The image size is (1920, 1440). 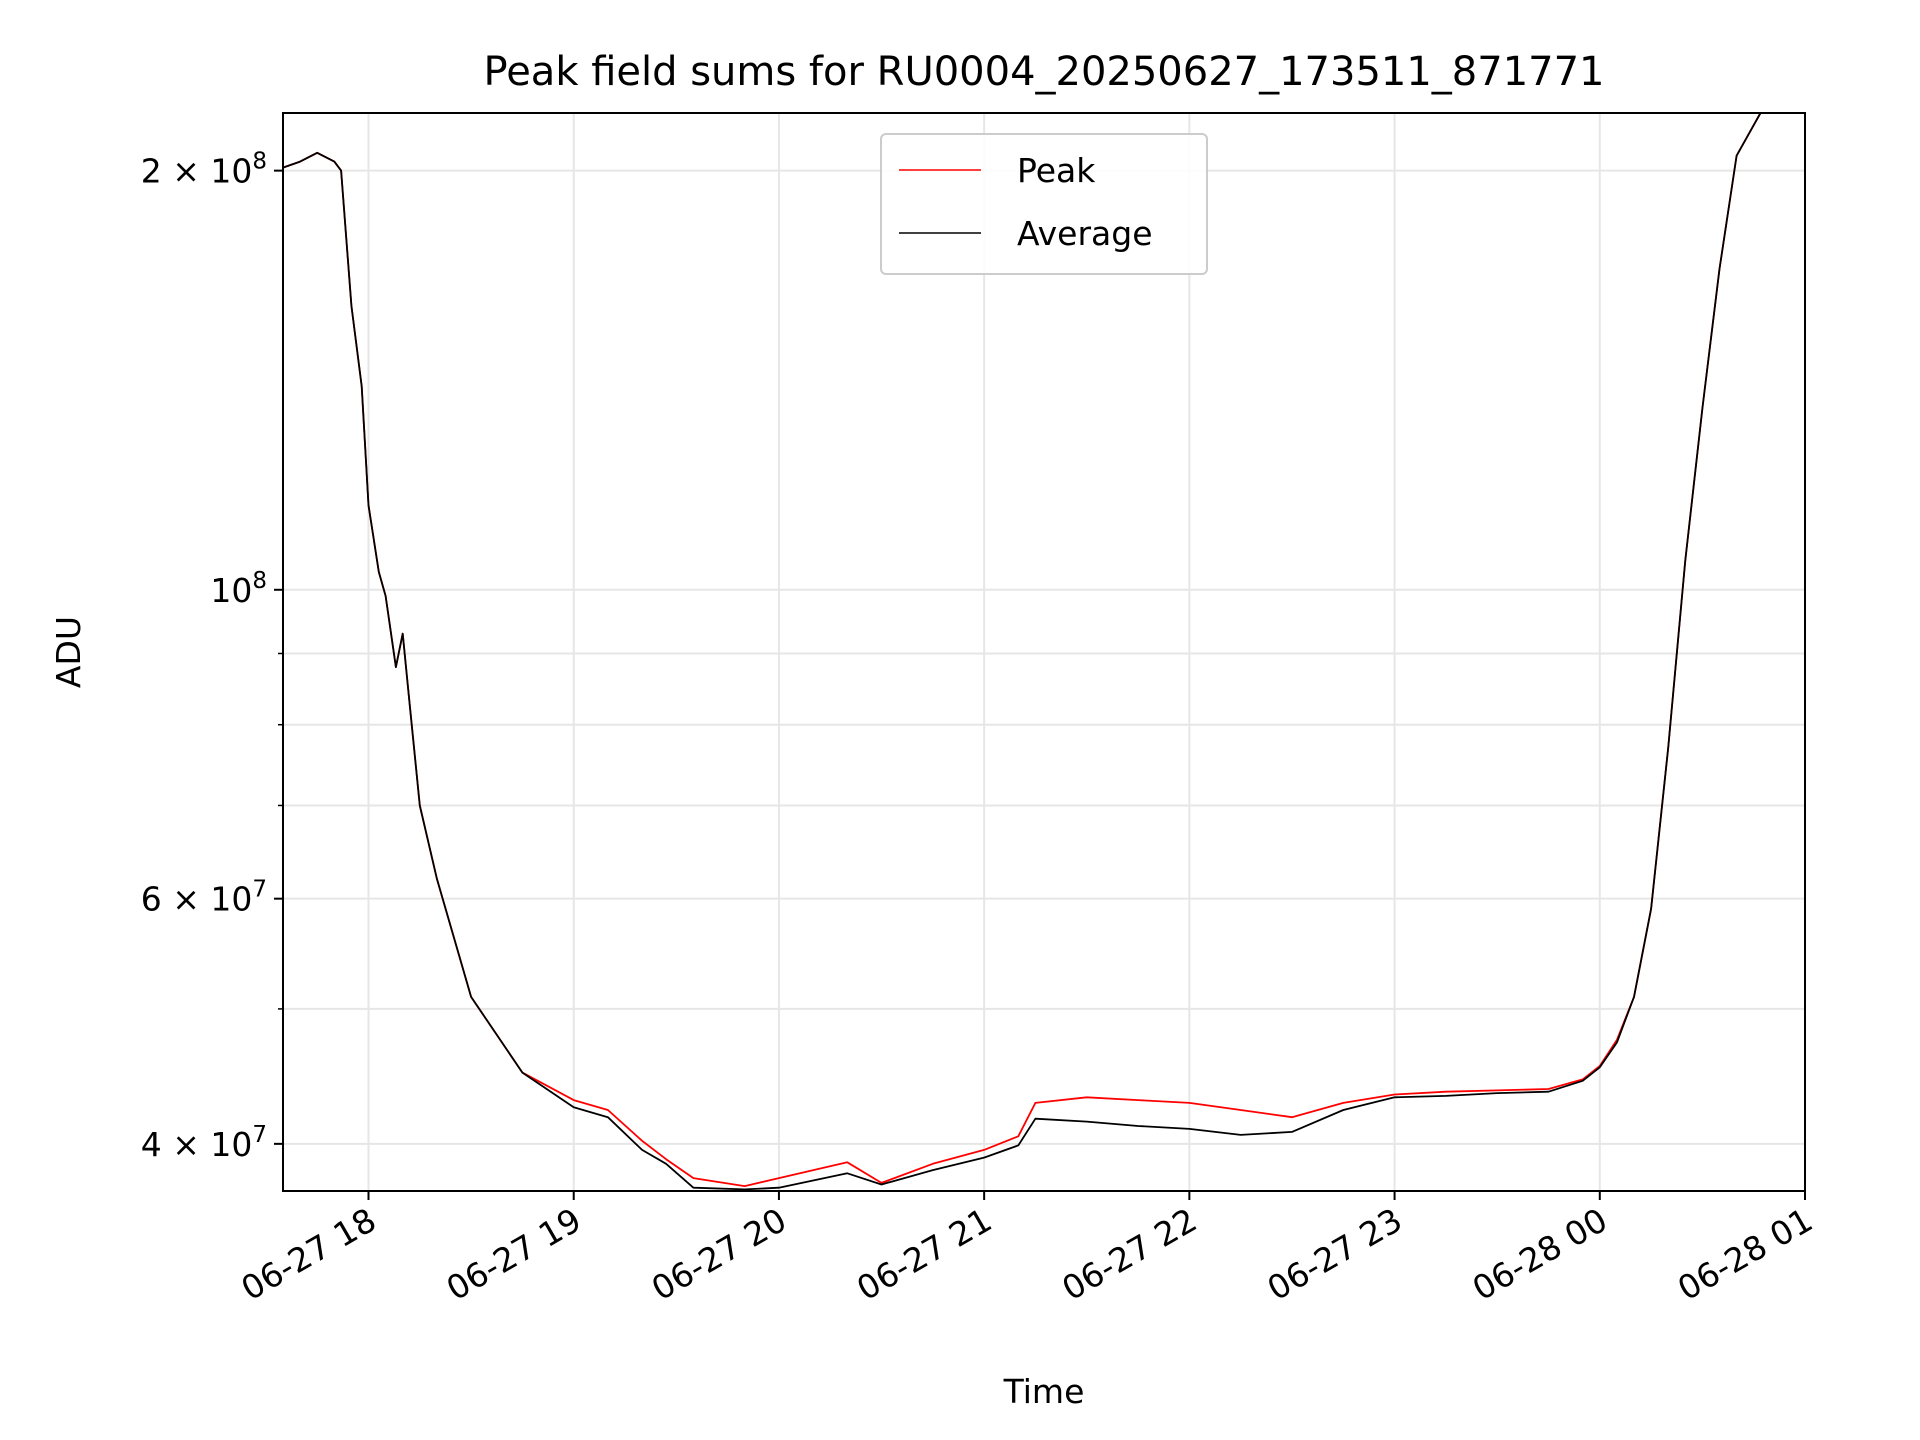 I want to click on legend-label-average: Average, so click(x=1085, y=233).